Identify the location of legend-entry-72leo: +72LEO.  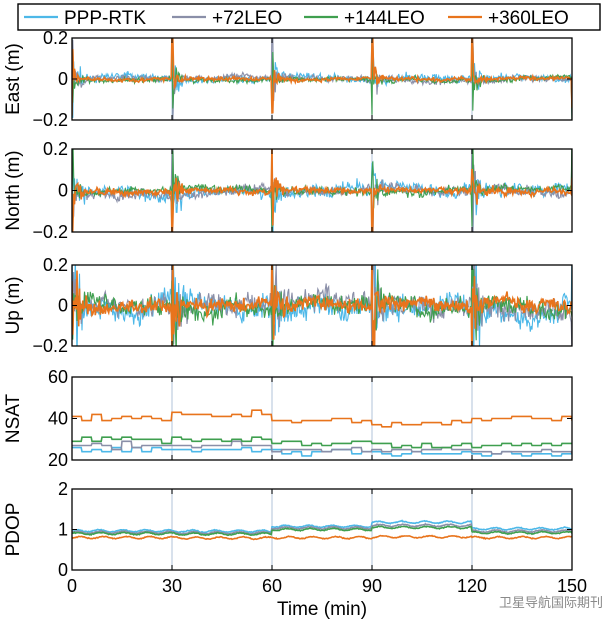
(227, 18).